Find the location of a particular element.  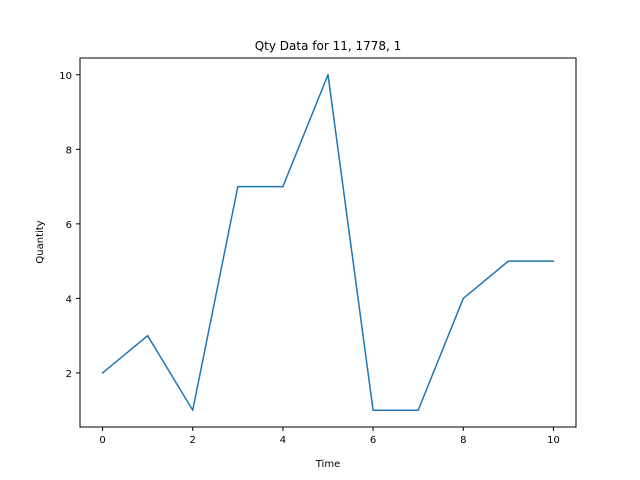

x-tick-label: 0 is located at coordinates (102, 440).